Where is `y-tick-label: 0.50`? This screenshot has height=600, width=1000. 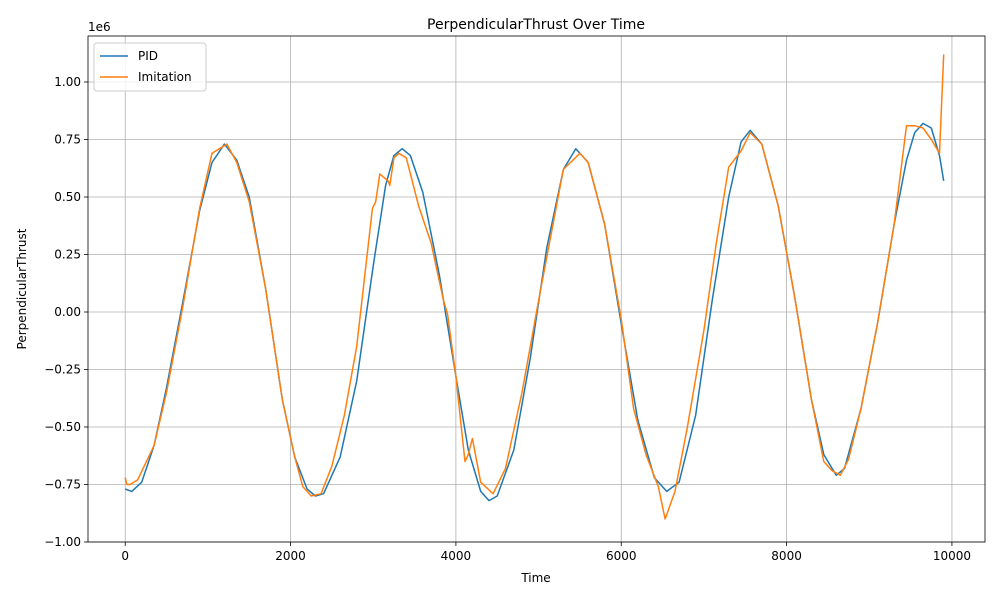 y-tick-label: 0.50 is located at coordinates (67, 197).